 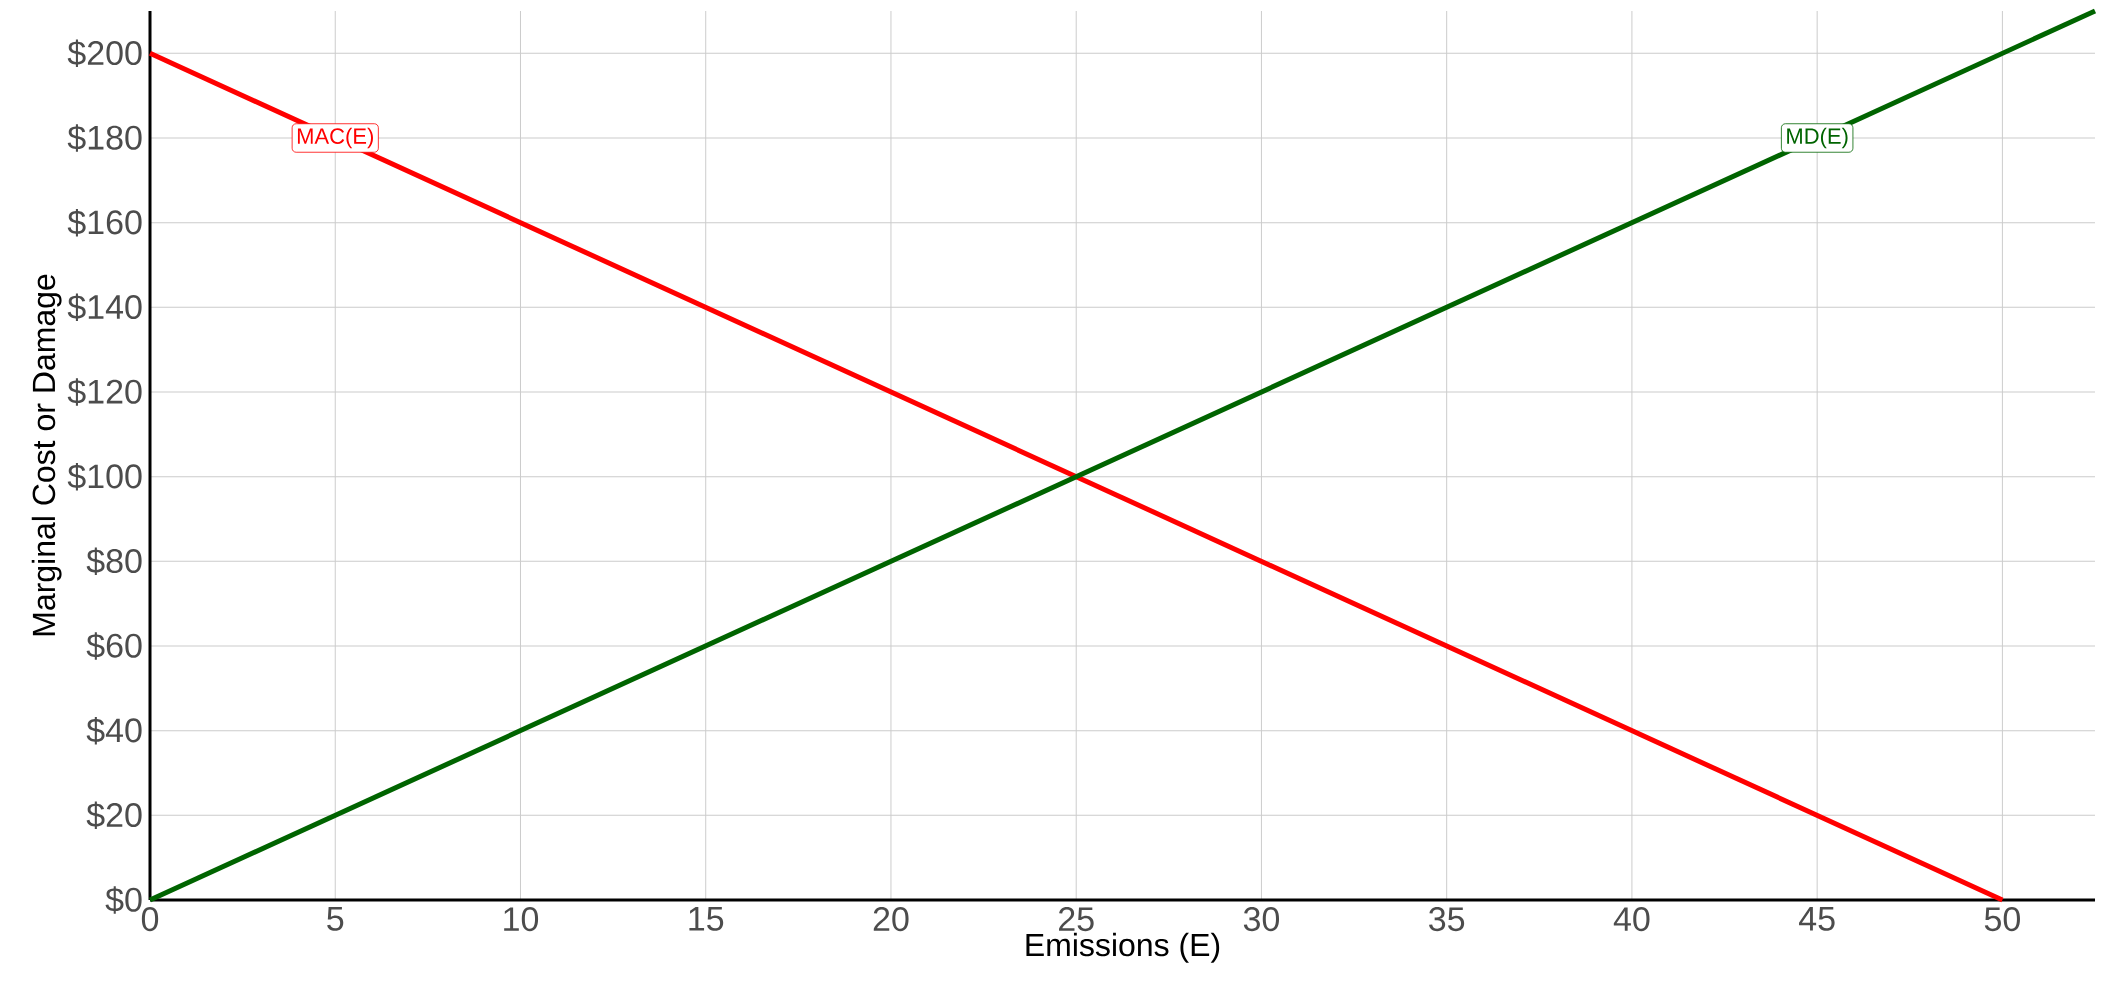 What do you see at coordinates (1817, 919) in the screenshot?
I see `x-tick-label: 45` at bounding box center [1817, 919].